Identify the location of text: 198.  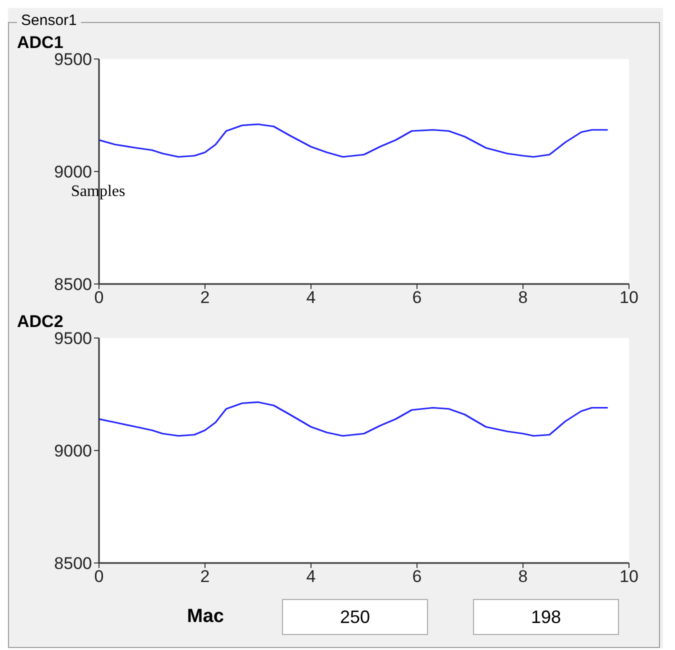
(546, 617).